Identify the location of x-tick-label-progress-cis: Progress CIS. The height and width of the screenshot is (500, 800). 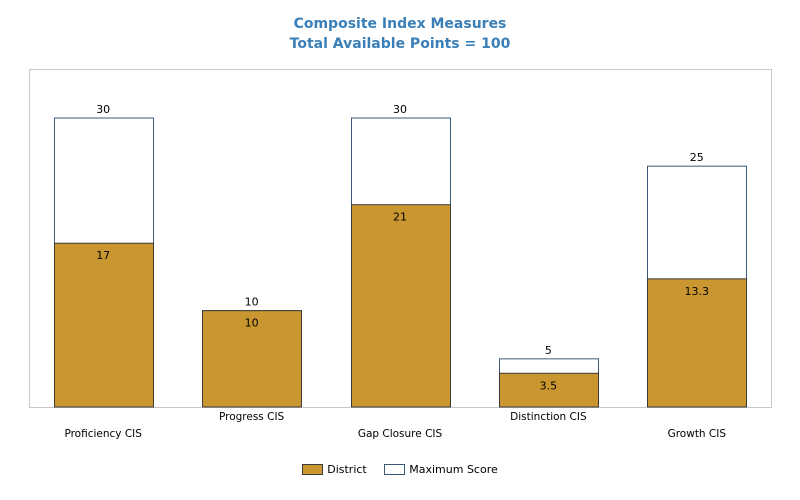
(252, 417).